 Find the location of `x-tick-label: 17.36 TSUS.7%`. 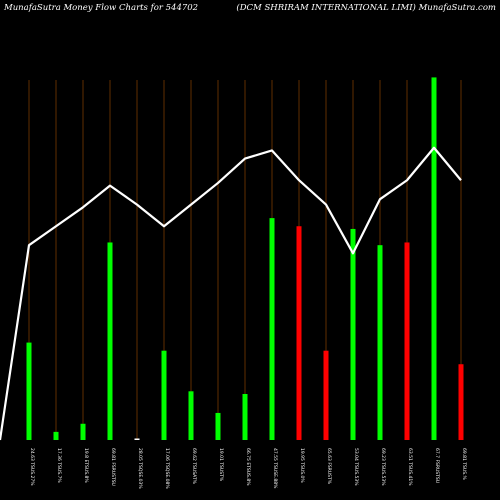

x-tick-label: 17.36 TSUS.7% is located at coordinates (59, 465).